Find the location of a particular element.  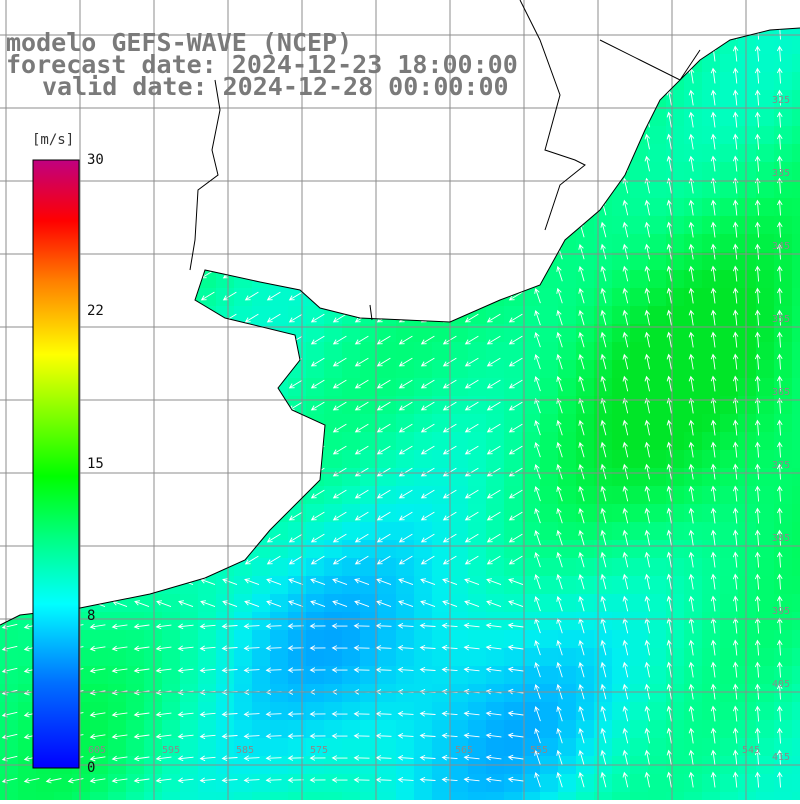

lon-label: 595 is located at coordinates (171, 750).